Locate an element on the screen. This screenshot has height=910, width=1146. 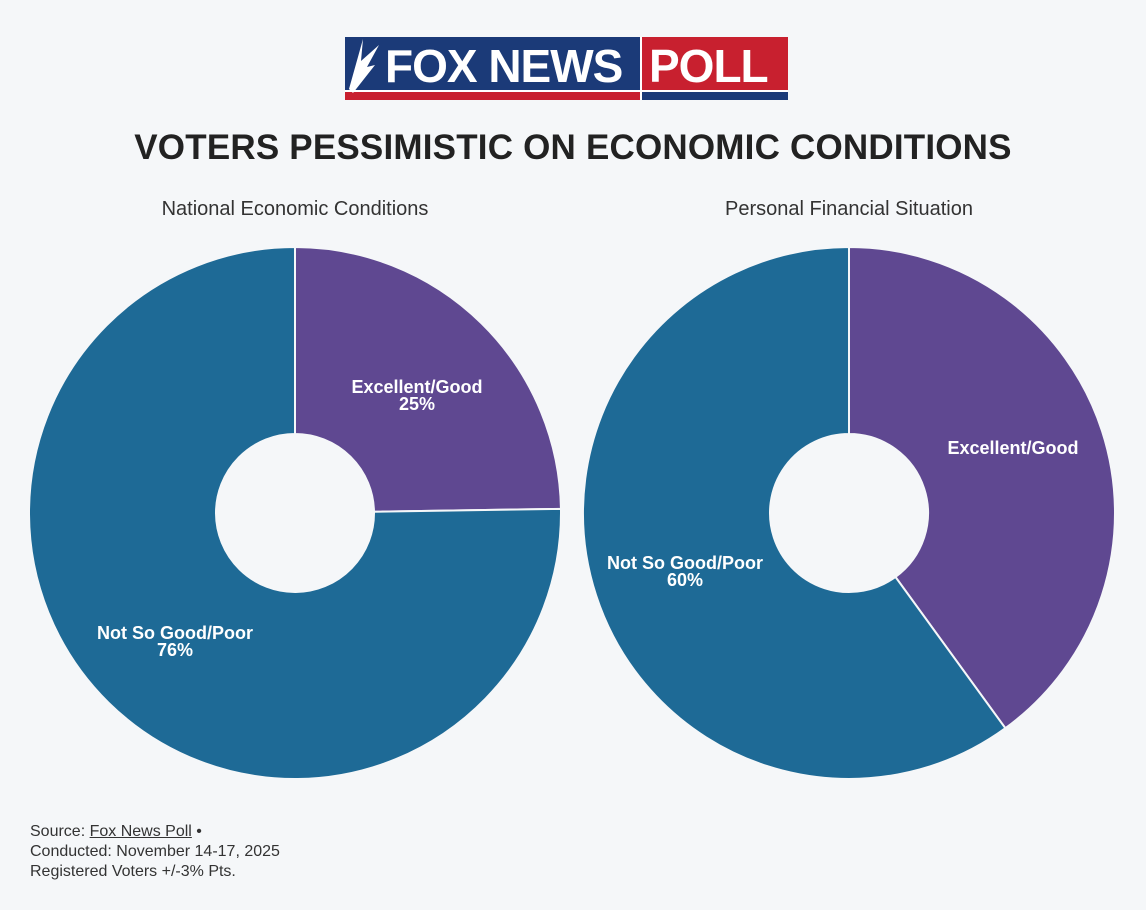
chart-subtitle-national: National Economic Conditions is located at coordinates (295, 209).